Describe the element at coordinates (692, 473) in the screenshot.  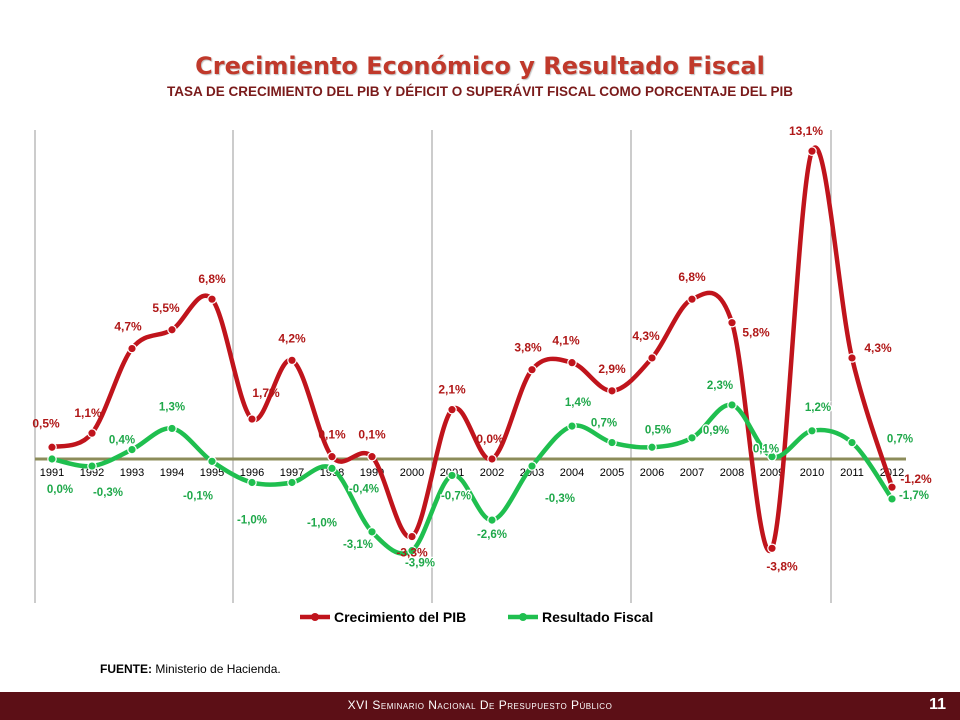
I see `x-tick-label: 2007` at that location.